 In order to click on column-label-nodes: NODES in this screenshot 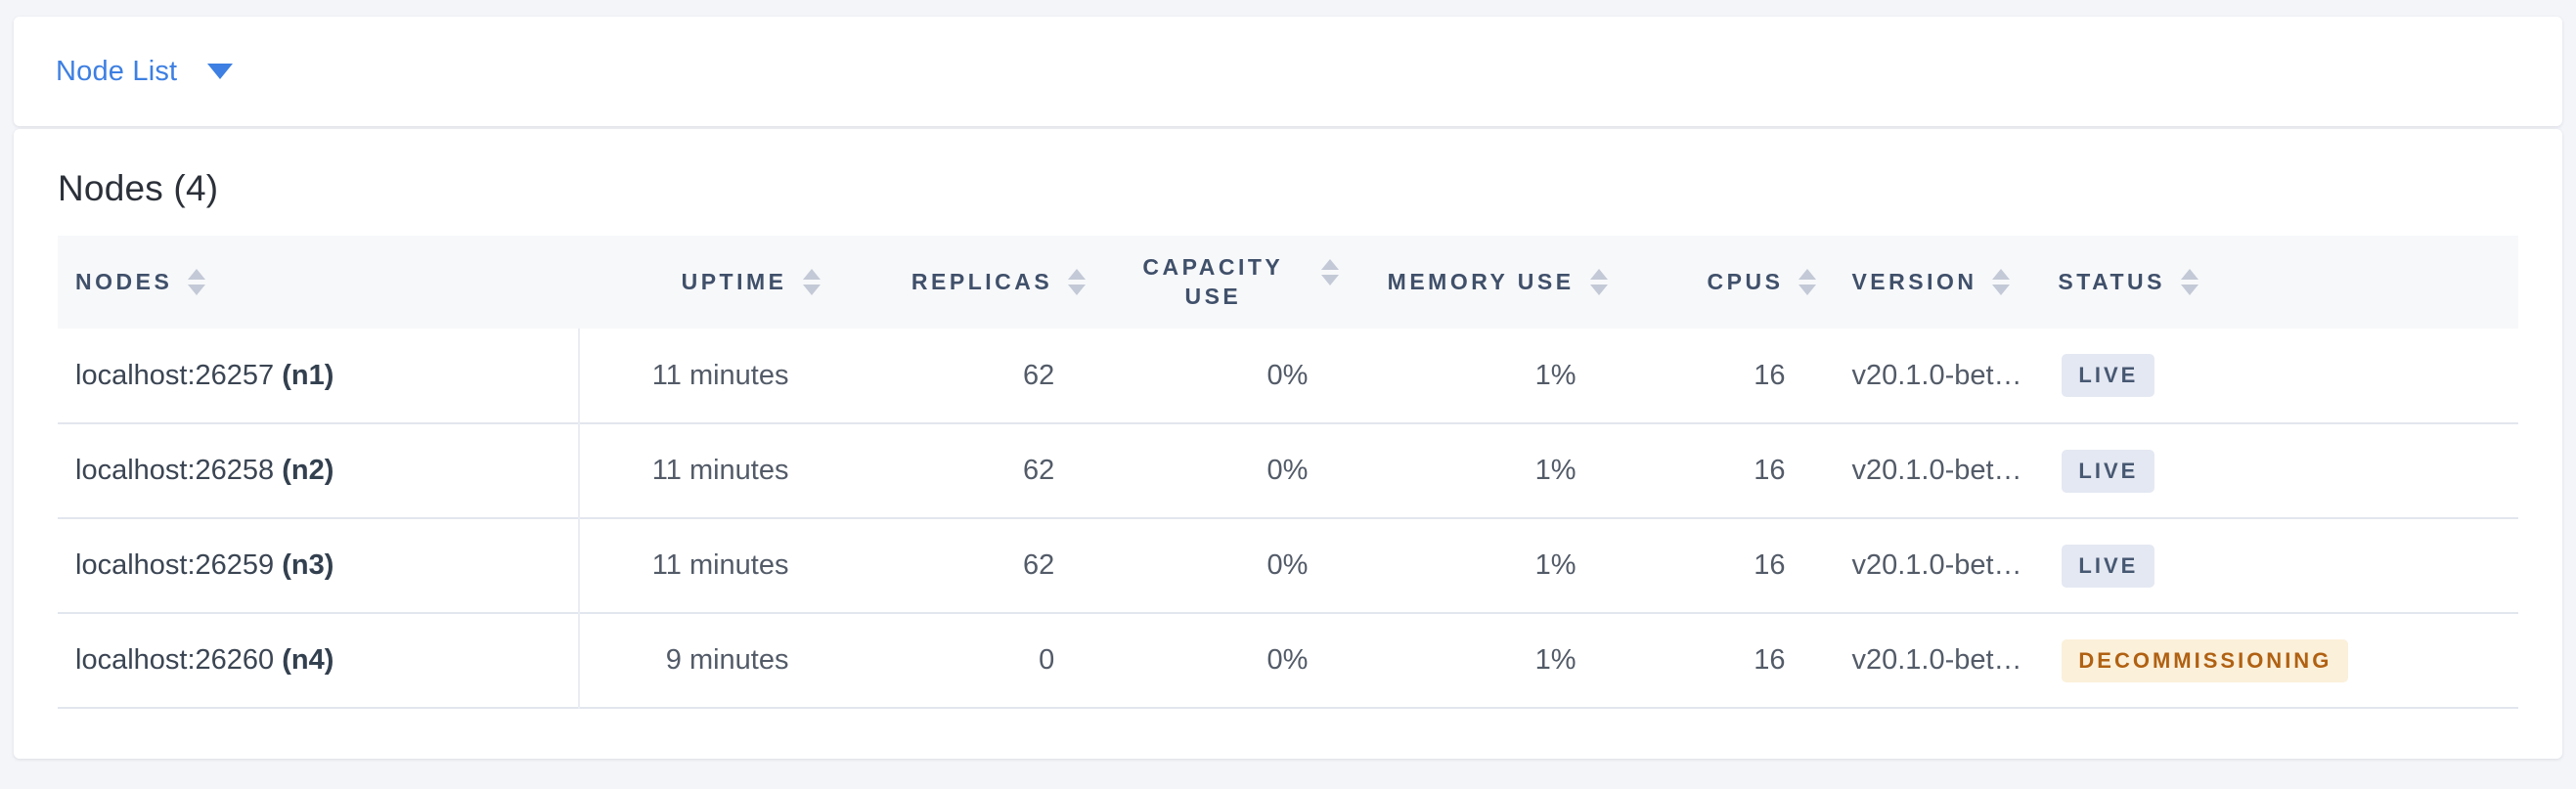, I will do `click(124, 281)`.